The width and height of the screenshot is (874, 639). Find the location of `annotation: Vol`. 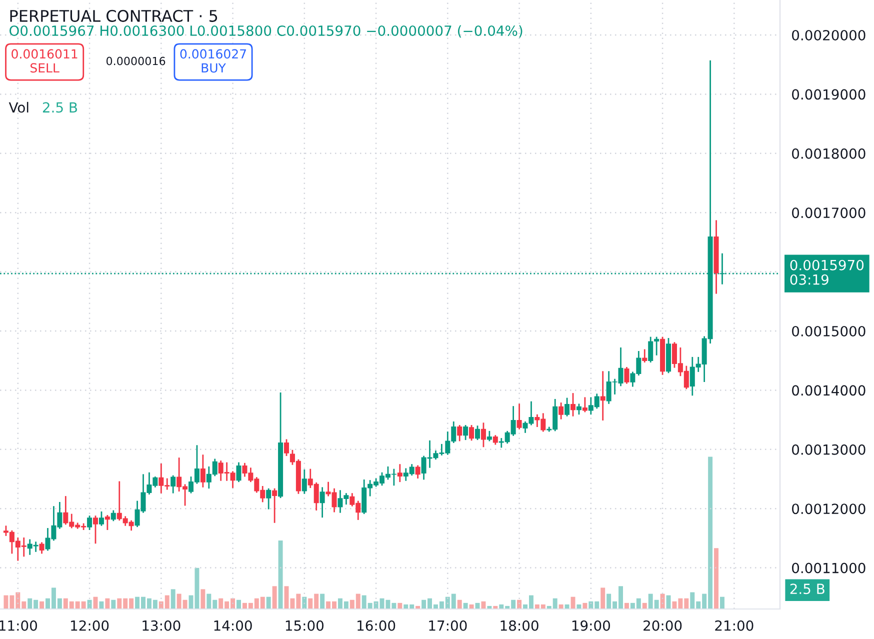

annotation: Vol is located at coordinates (18, 107).